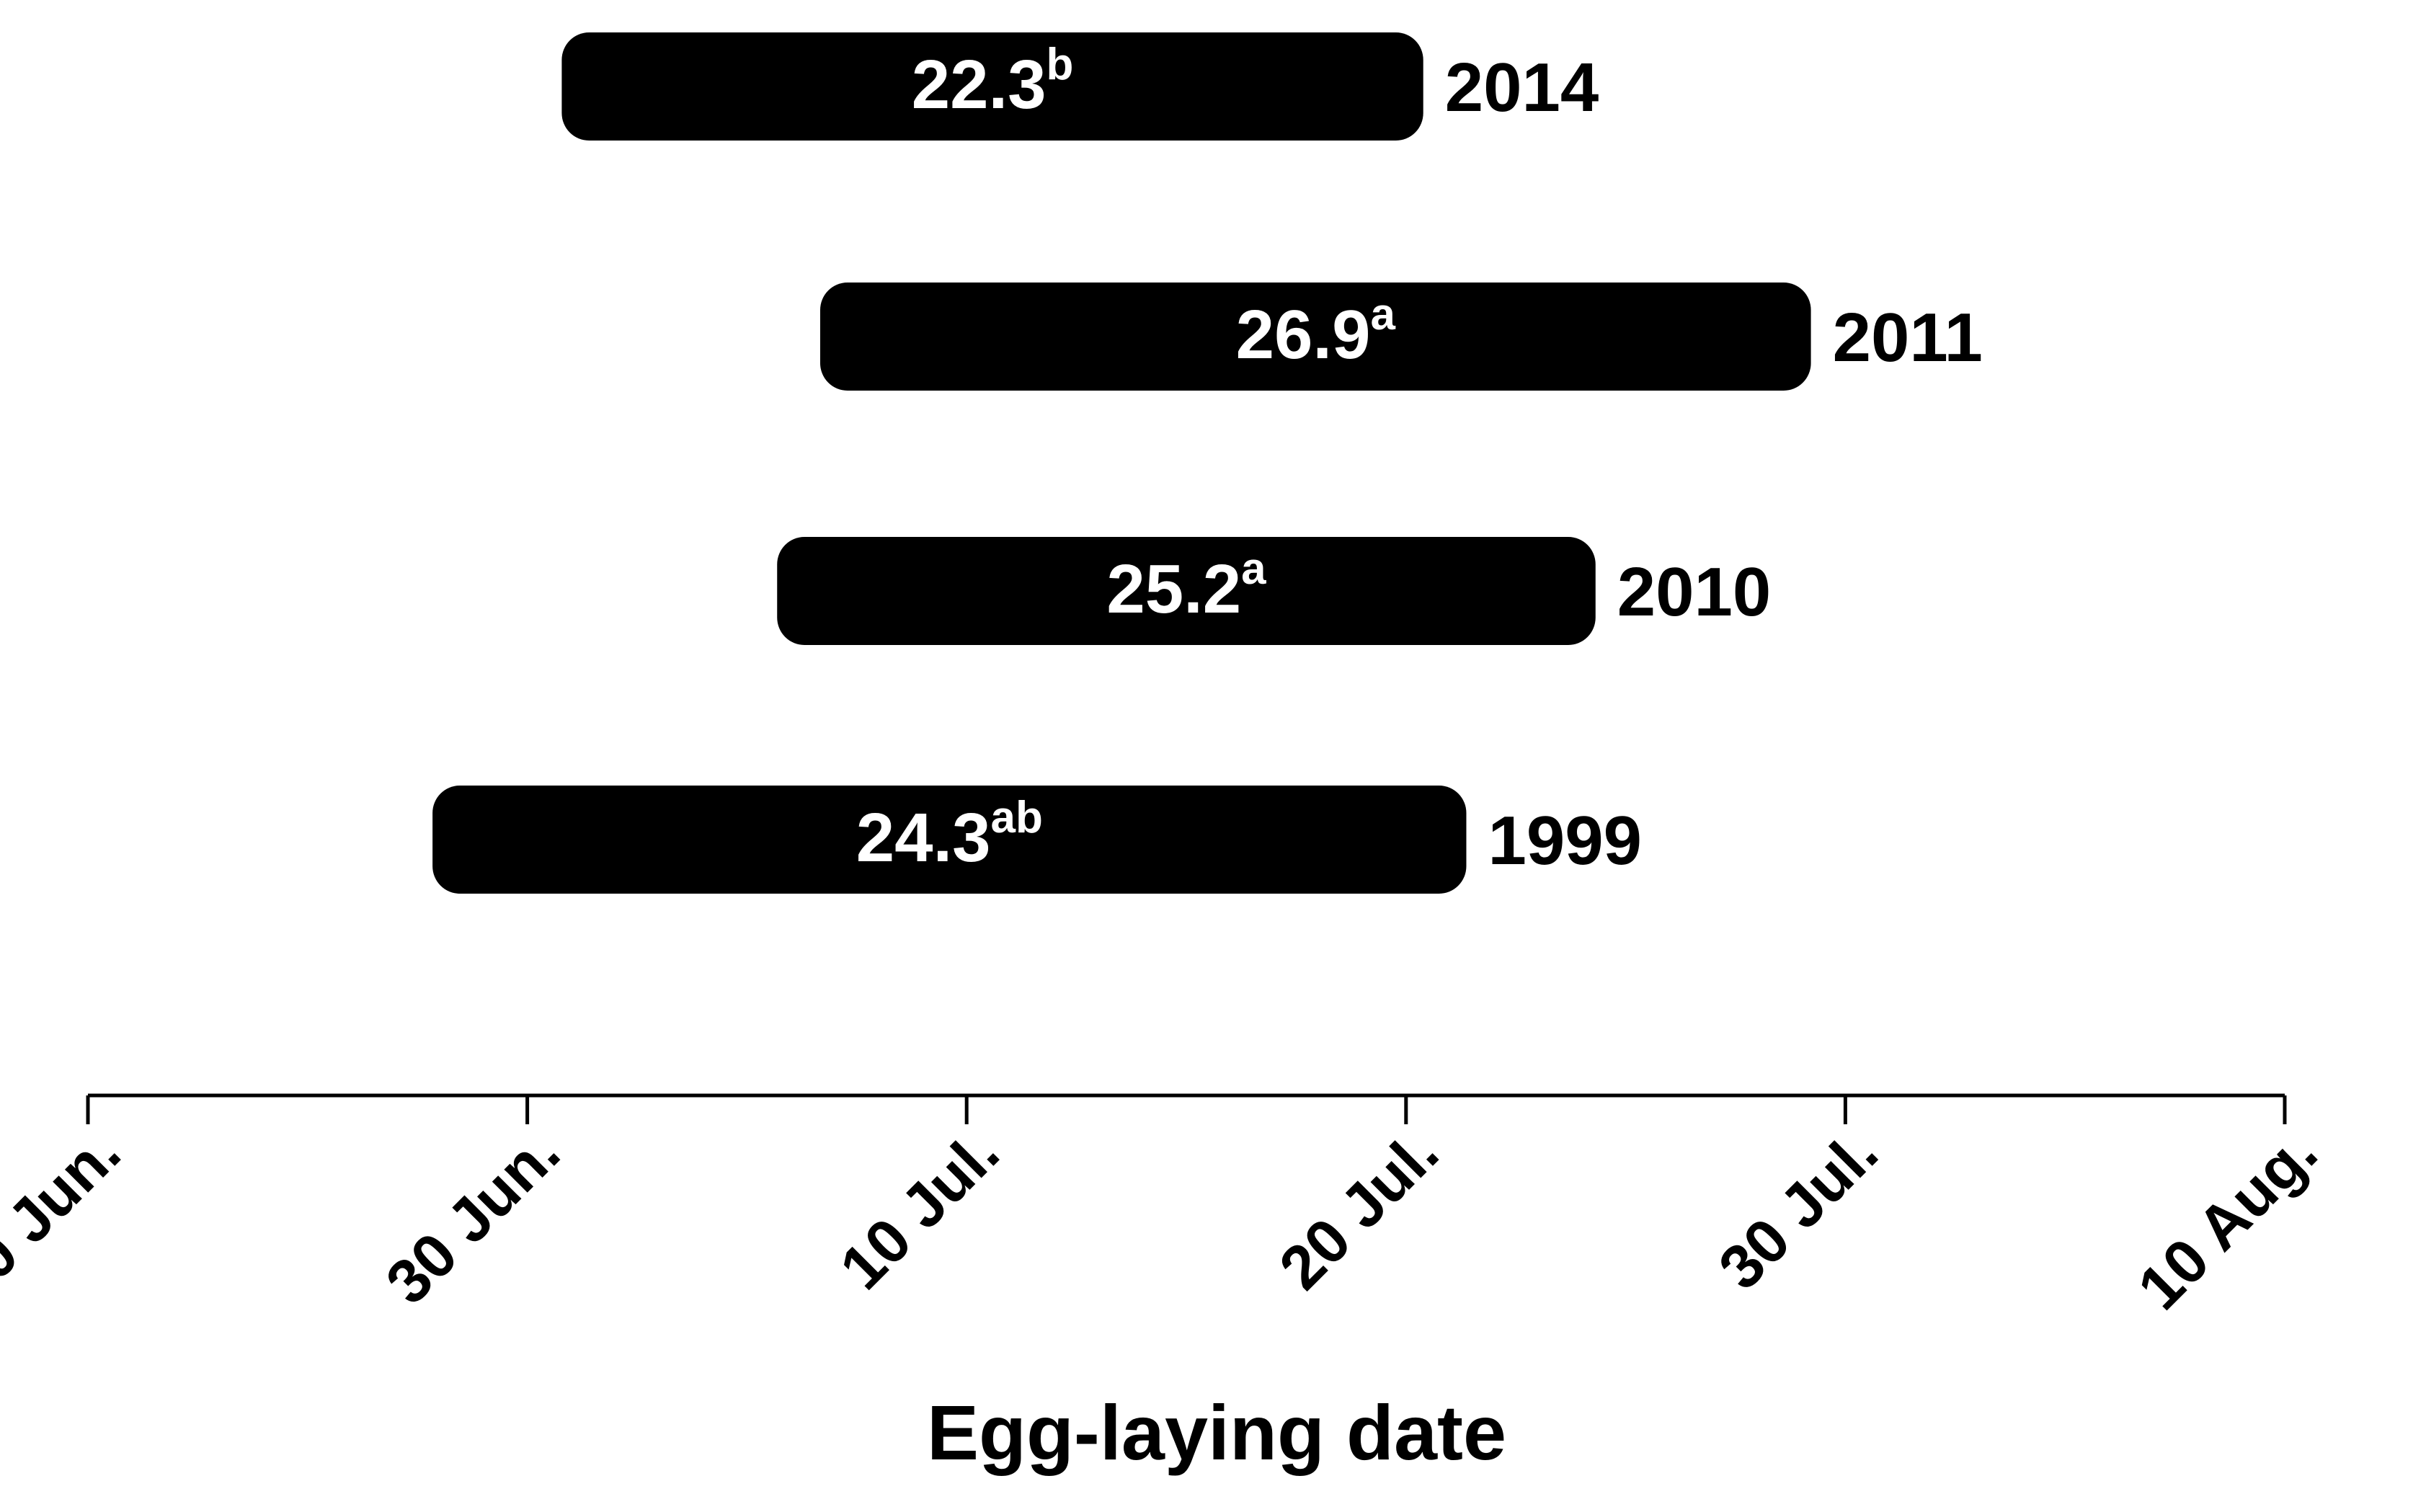 The height and width of the screenshot is (1512, 2426). I want to click on x-tick-label: 30 Jun., so click(473, 1218).